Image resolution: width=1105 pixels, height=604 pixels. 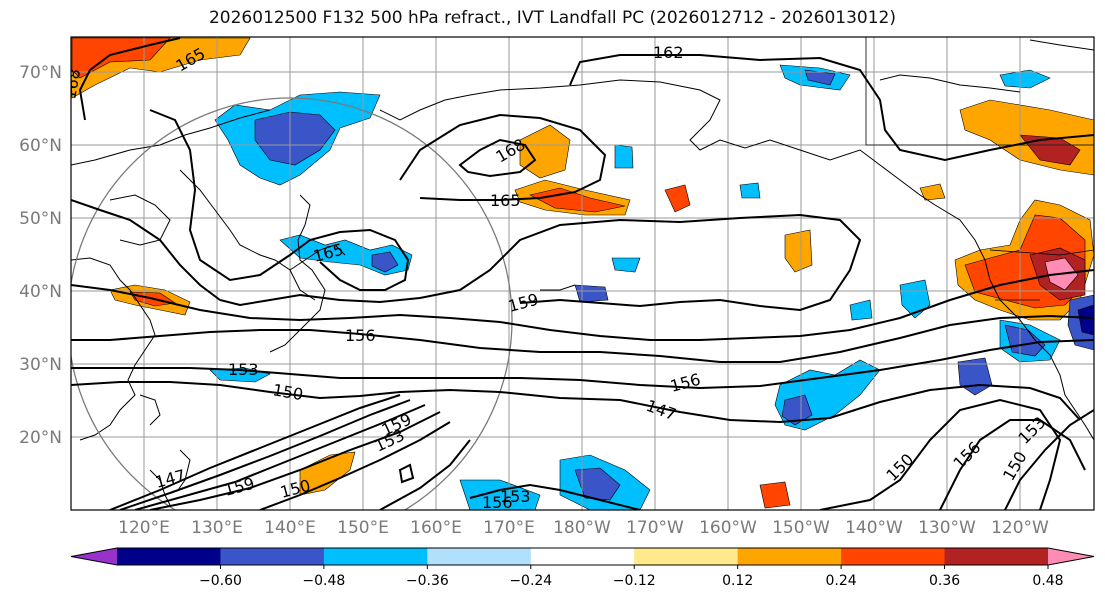 I want to click on lat-label: 60°N, so click(x=40, y=146).